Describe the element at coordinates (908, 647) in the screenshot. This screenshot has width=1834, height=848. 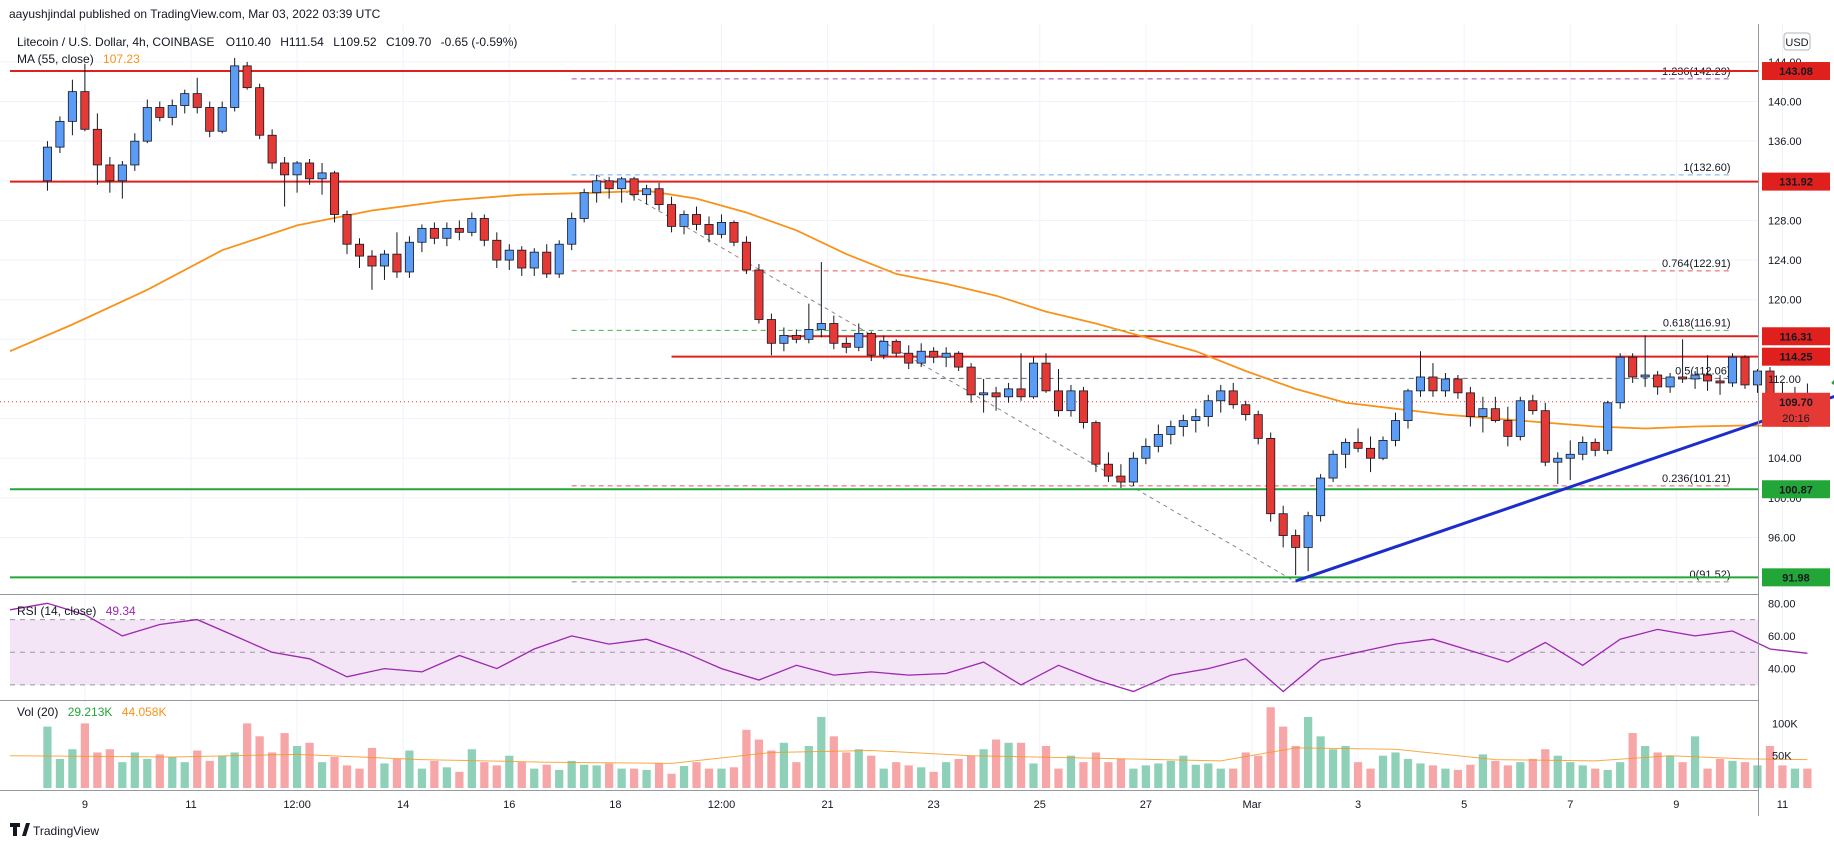
I see `rsi-line` at that location.